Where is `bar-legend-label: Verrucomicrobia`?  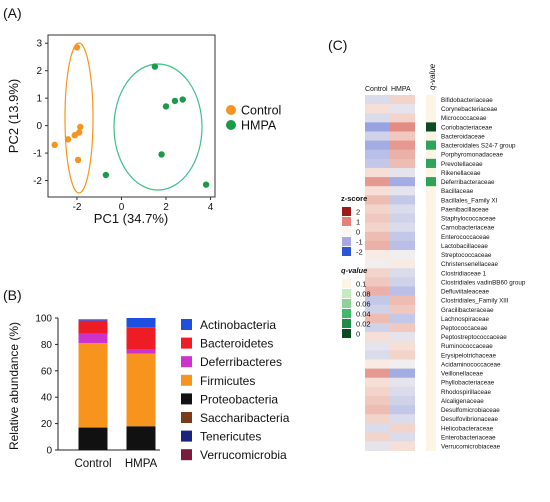 bar-legend-label: Verrucomicrobia is located at coordinates (243, 455).